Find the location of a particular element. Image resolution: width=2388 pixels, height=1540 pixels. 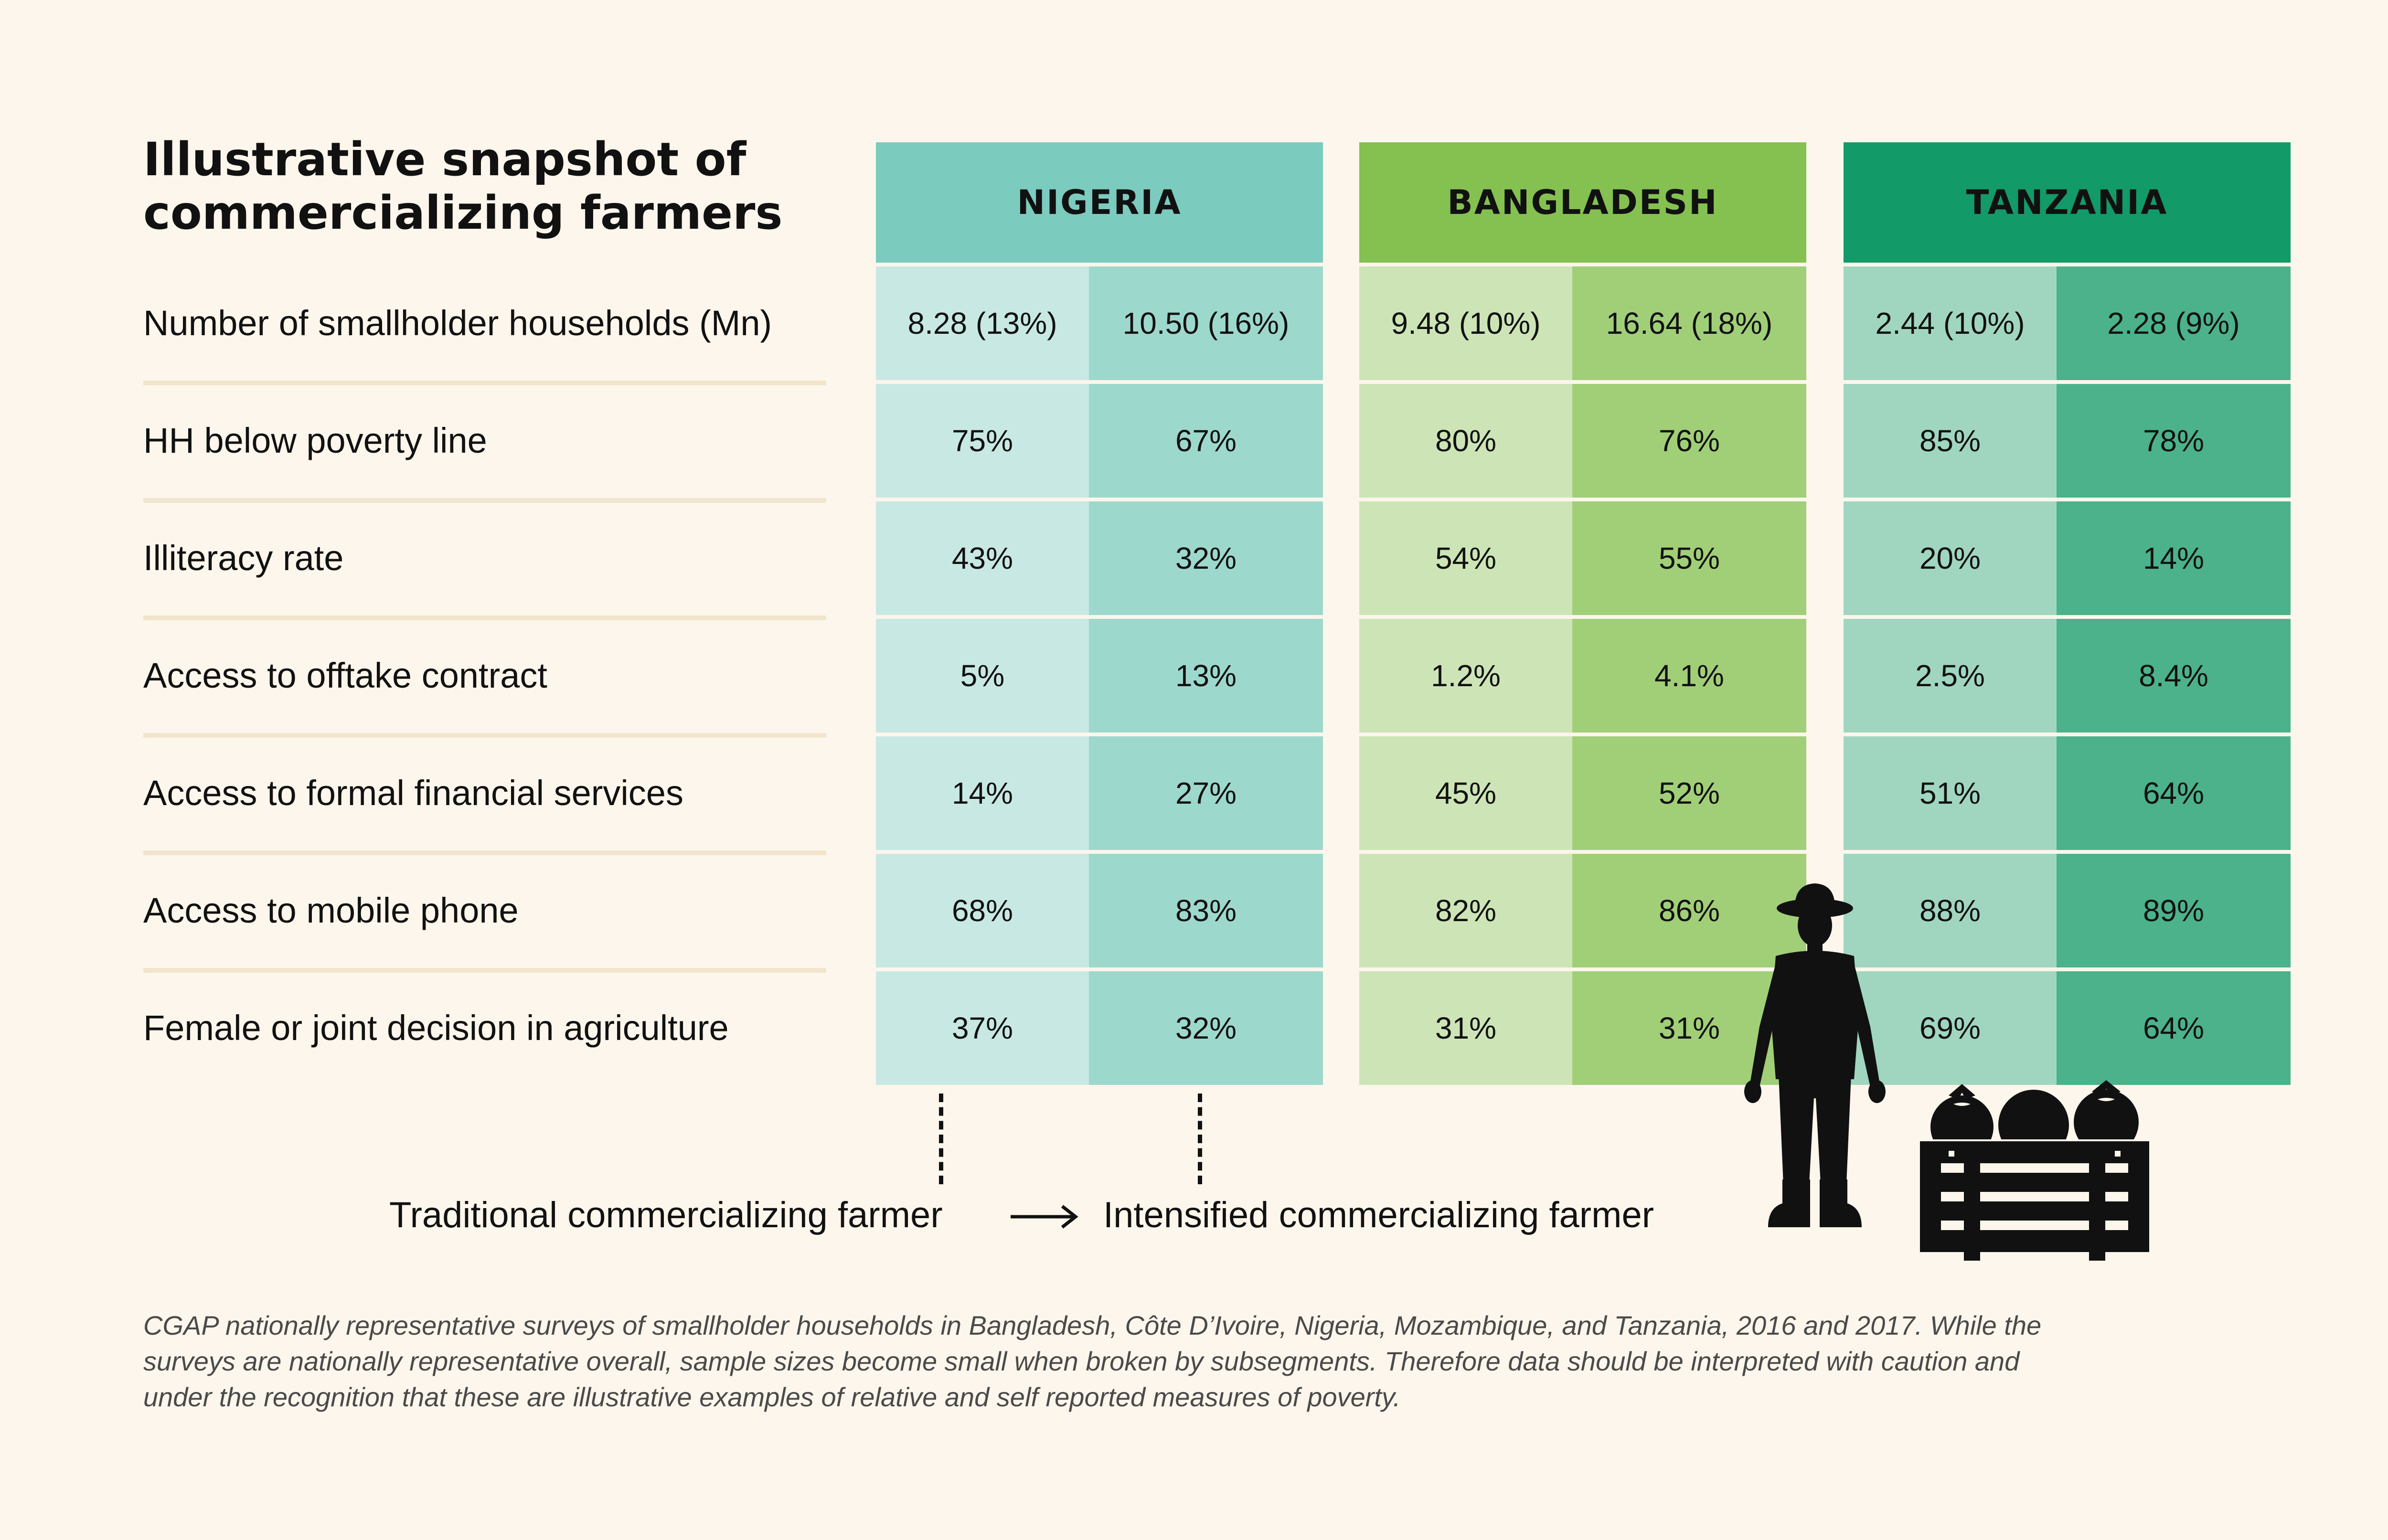

row-label: HH below poverty line is located at coordinates (315, 440).